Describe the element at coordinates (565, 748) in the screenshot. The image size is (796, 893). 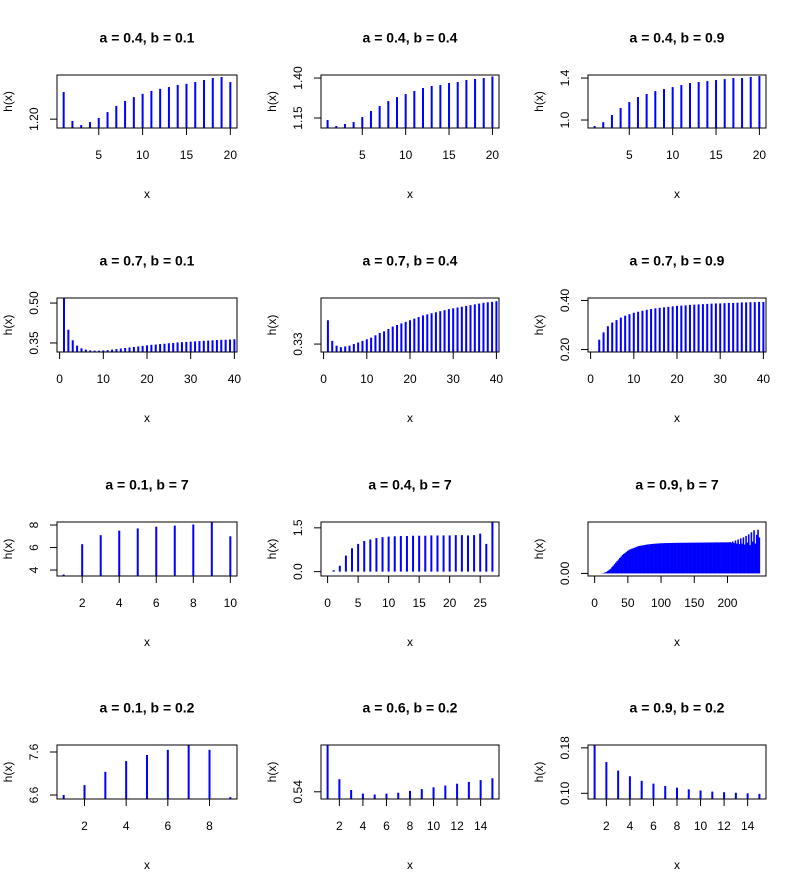
I see `y-tick-label: 0.18` at that location.